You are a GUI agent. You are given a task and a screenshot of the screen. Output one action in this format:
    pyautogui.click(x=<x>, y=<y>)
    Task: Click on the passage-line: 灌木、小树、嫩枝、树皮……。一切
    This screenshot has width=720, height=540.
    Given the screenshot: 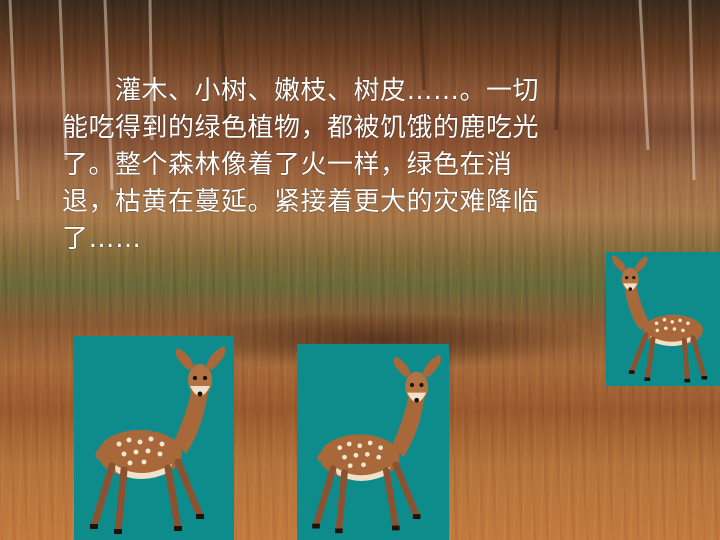 What is the action you would take?
    pyautogui.click(x=301, y=91)
    